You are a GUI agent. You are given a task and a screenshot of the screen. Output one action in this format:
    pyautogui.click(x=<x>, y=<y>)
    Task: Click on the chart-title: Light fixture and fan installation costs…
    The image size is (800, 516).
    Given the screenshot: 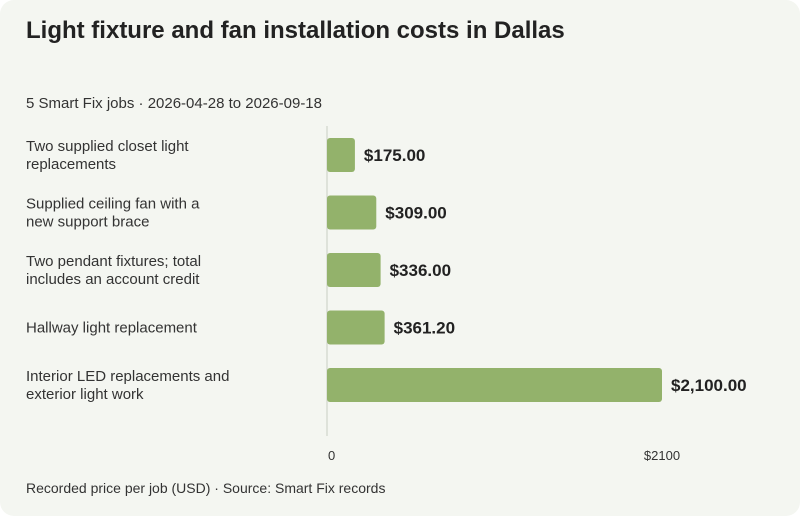 What is the action you would take?
    pyautogui.click(x=295, y=30)
    